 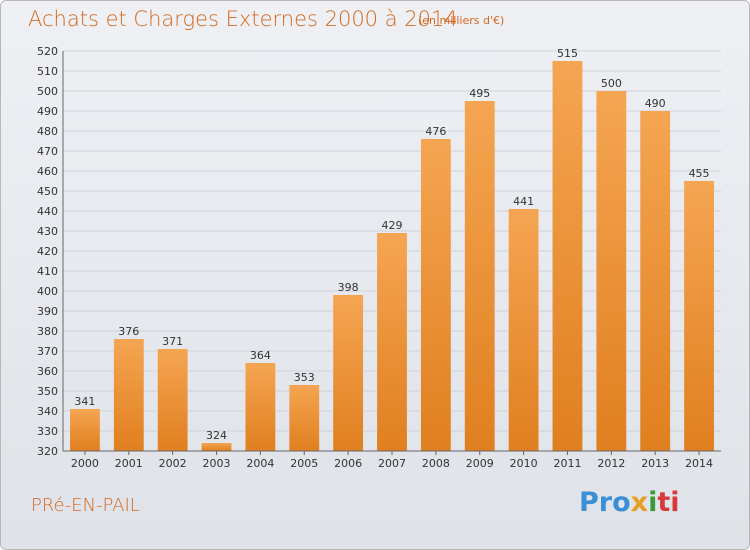 I want to click on bar-2004, so click(x=260, y=407).